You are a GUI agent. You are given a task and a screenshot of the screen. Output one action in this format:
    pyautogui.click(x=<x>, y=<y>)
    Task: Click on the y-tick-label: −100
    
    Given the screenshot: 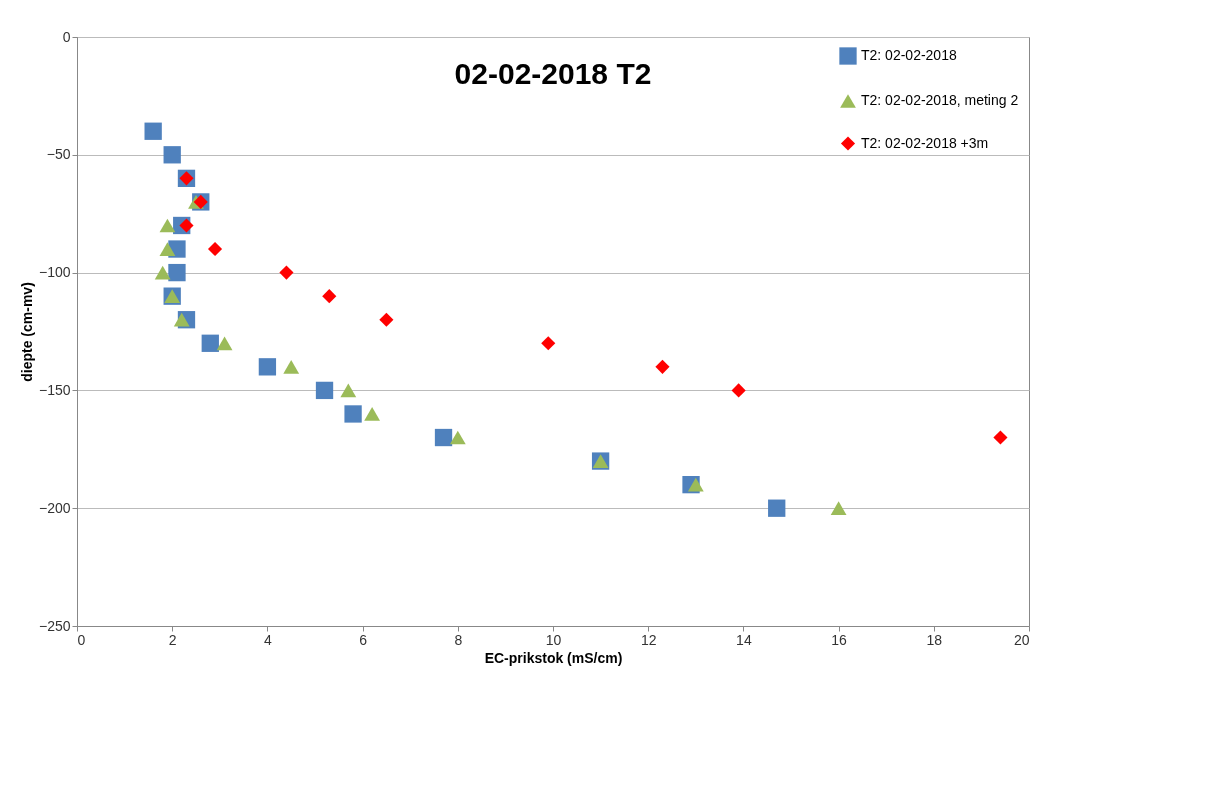 What is the action you would take?
    pyautogui.click(x=54, y=272)
    